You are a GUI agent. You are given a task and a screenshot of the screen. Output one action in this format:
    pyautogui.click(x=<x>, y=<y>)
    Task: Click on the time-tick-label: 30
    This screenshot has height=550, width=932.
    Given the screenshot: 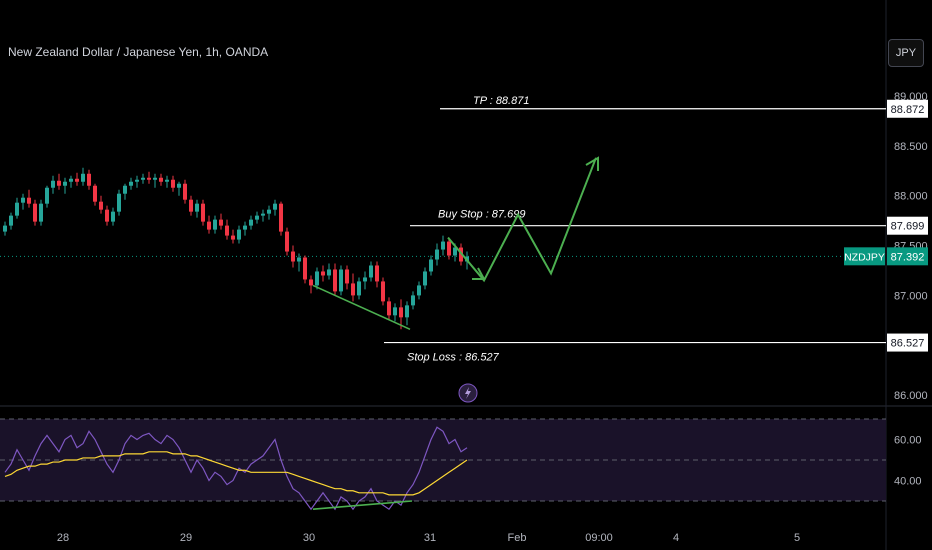 What is the action you would take?
    pyautogui.click(x=309, y=538)
    